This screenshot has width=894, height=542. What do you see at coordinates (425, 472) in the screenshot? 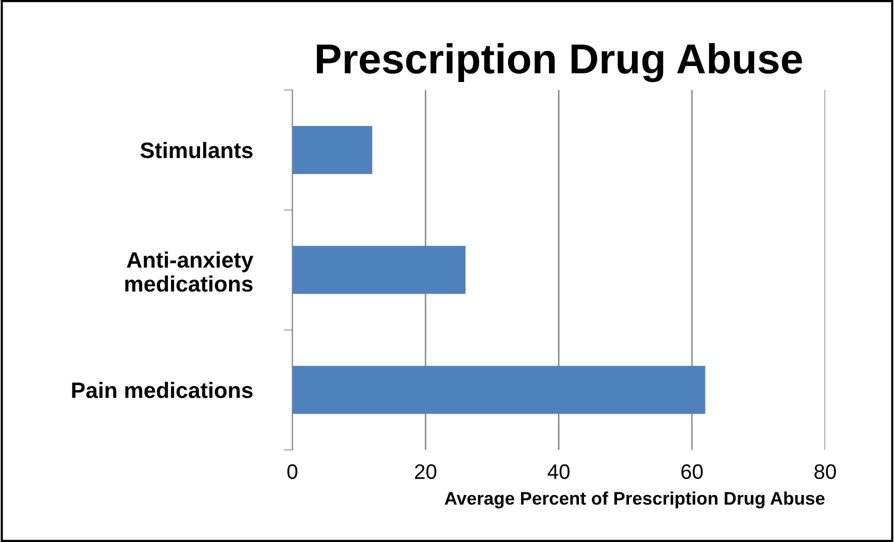
I see `x-tick-label: 20` at bounding box center [425, 472].